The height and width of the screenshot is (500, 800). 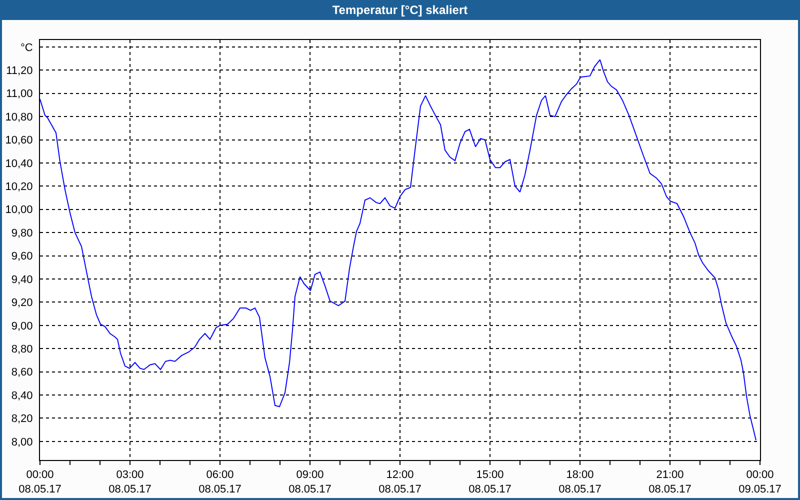 I want to click on x-tick-label: 12:00 08.05.17, so click(x=400, y=482).